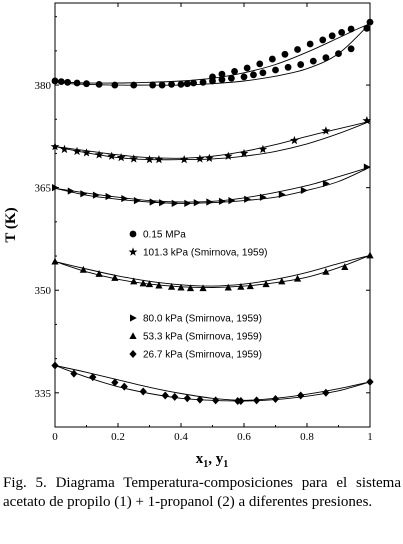 The width and height of the screenshot is (403, 544). Describe the element at coordinates (307, 437) in the screenshot. I see `x-tick-label: 0.8` at that location.